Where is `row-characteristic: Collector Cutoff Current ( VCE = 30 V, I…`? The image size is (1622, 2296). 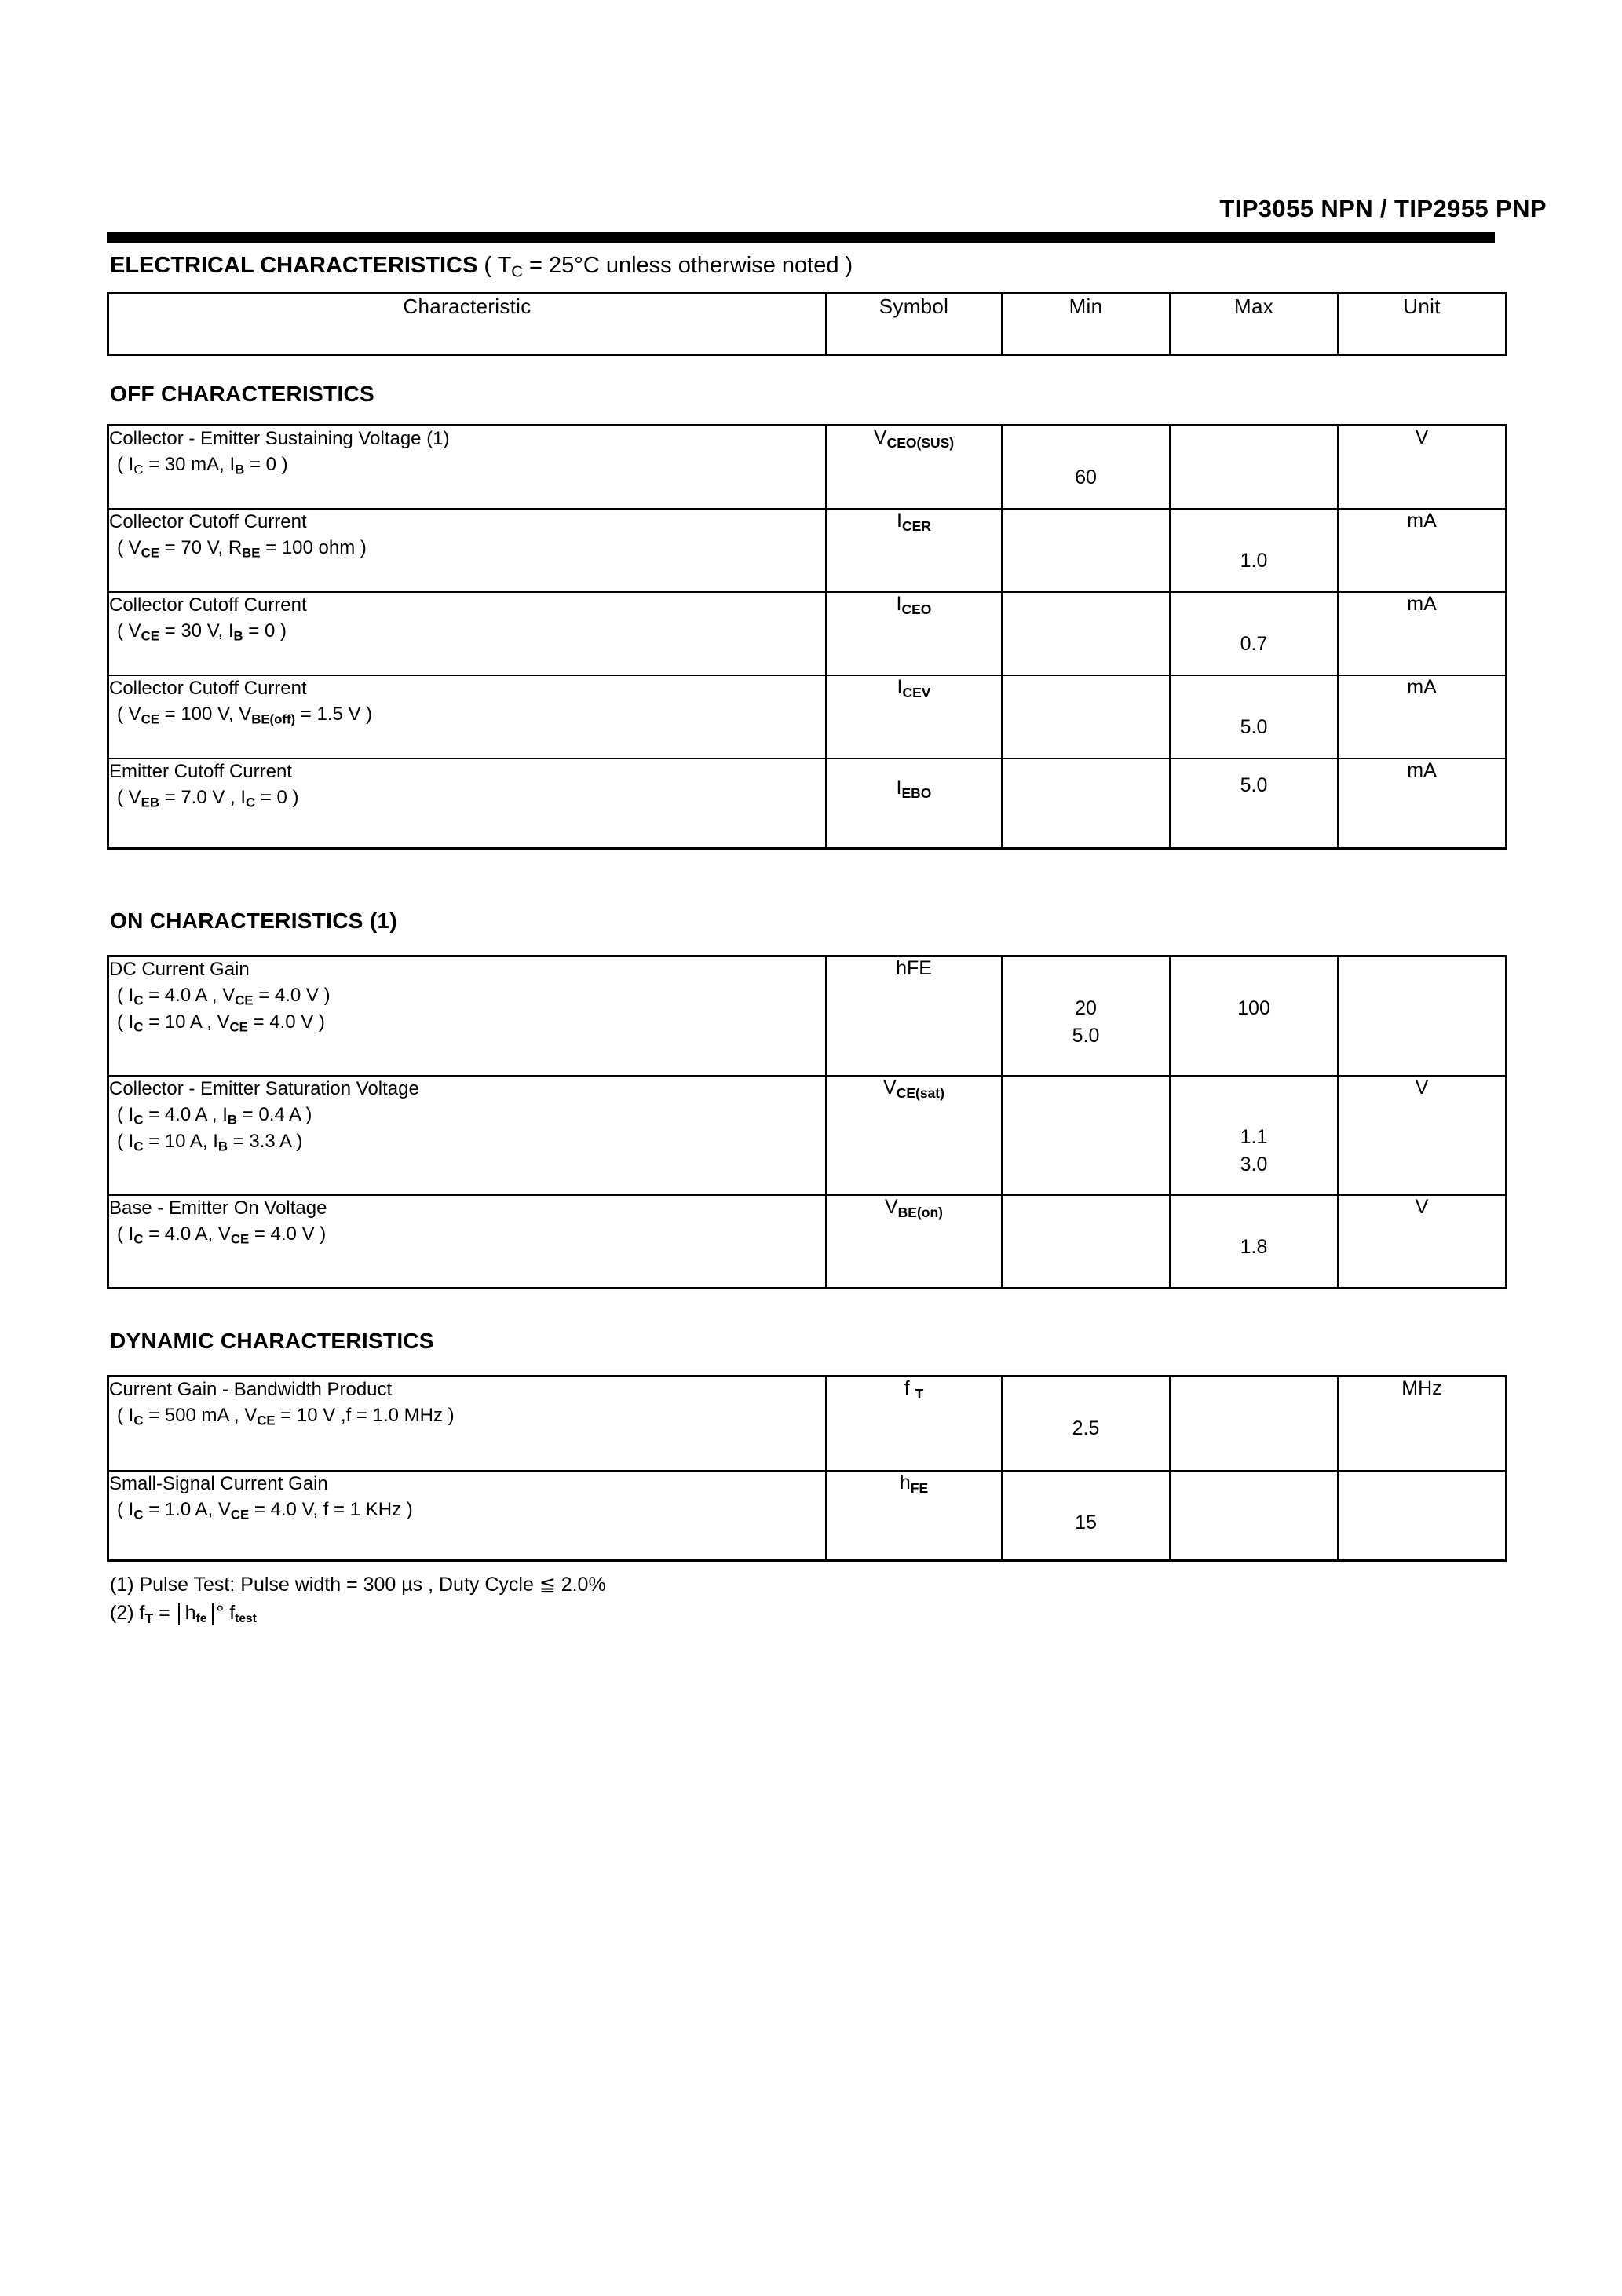
row-characteristic: Collector Cutoff Current ( VCE = 30 V, I… is located at coordinates (467, 634).